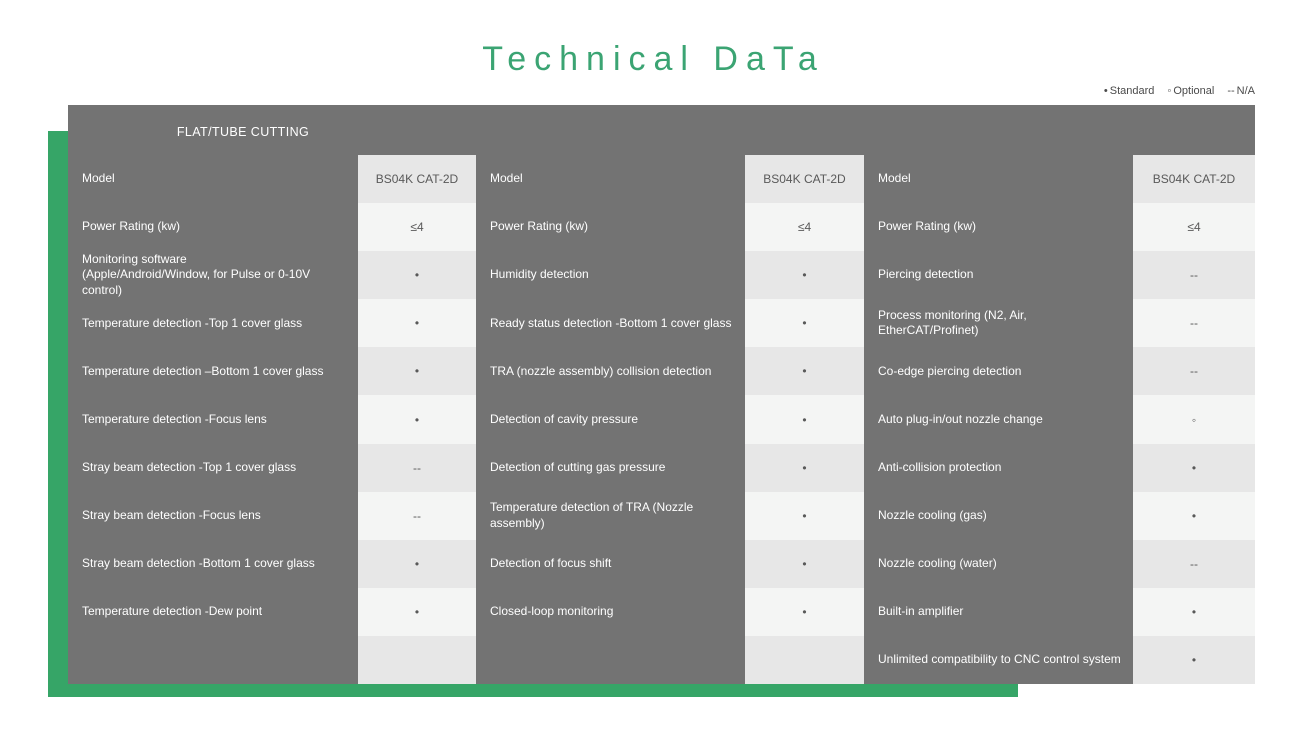 This screenshot has height=736, width=1307. I want to click on spec-label: Nozzle cooling (water), so click(937, 563).